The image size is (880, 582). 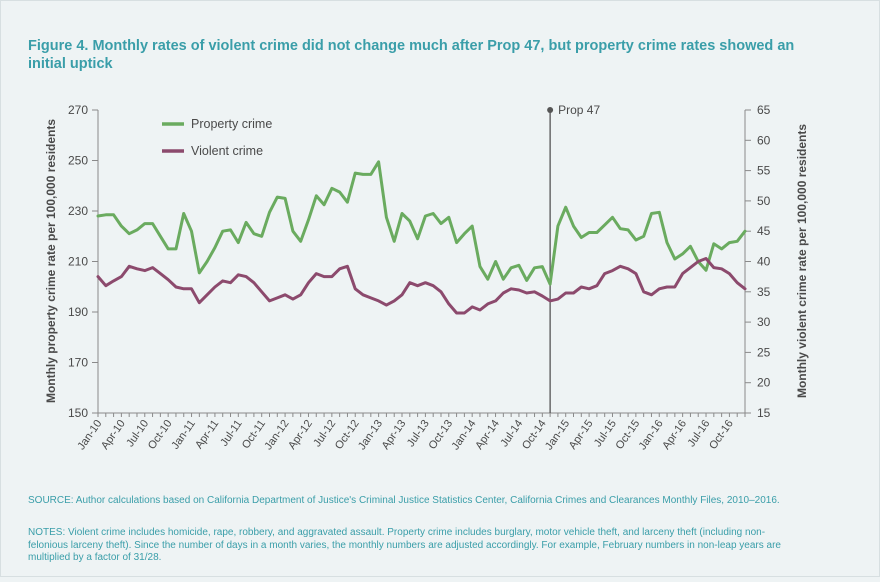 I want to click on x-tick-label: Apr-13, so click(x=394, y=435).